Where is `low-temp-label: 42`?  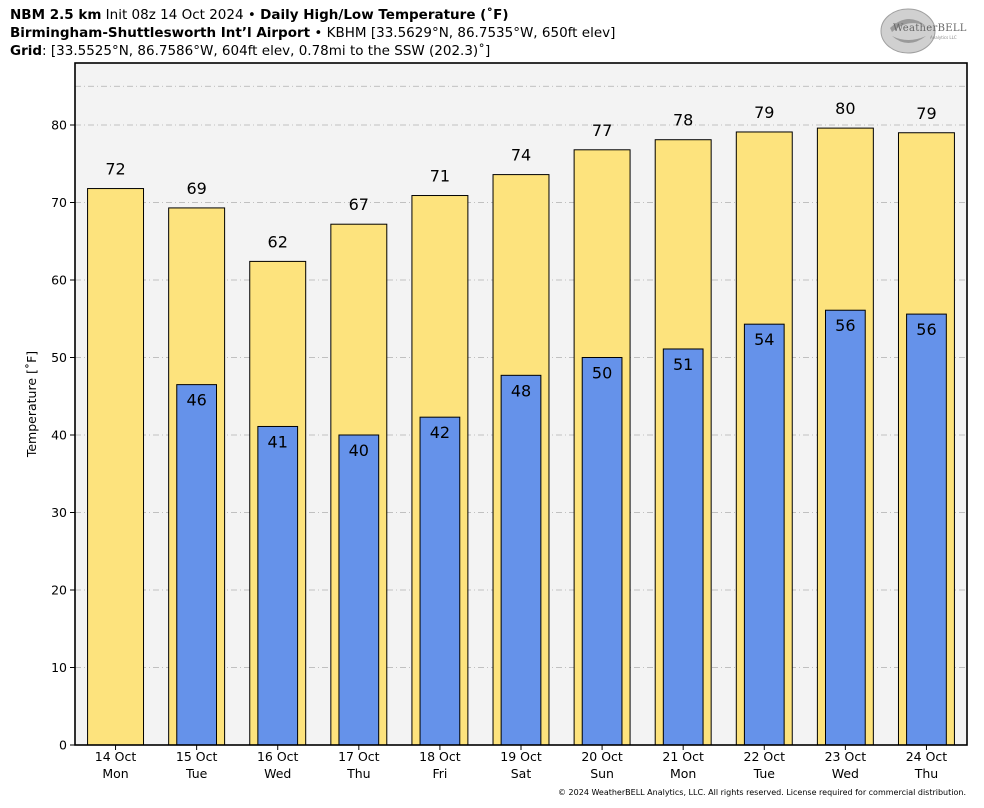
low-temp-label: 42 is located at coordinates (440, 432).